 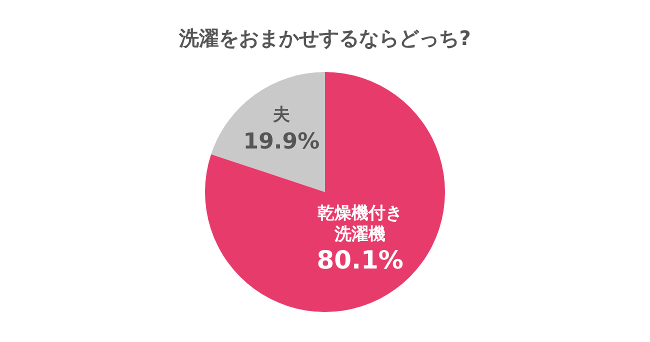 What do you see at coordinates (360, 260) in the screenshot?
I see `data-label: 80.1%` at bounding box center [360, 260].